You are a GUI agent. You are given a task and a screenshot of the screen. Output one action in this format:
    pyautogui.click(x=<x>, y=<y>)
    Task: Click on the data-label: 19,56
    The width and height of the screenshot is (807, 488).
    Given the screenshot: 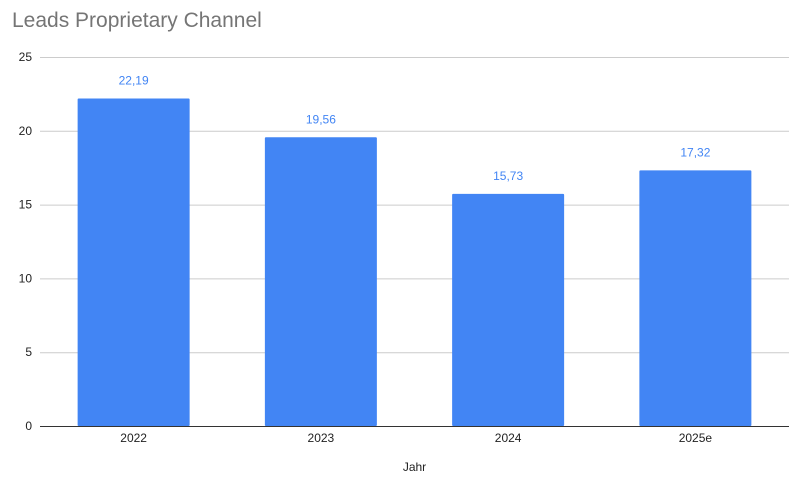 What is the action you would take?
    pyautogui.click(x=321, y=119)
    